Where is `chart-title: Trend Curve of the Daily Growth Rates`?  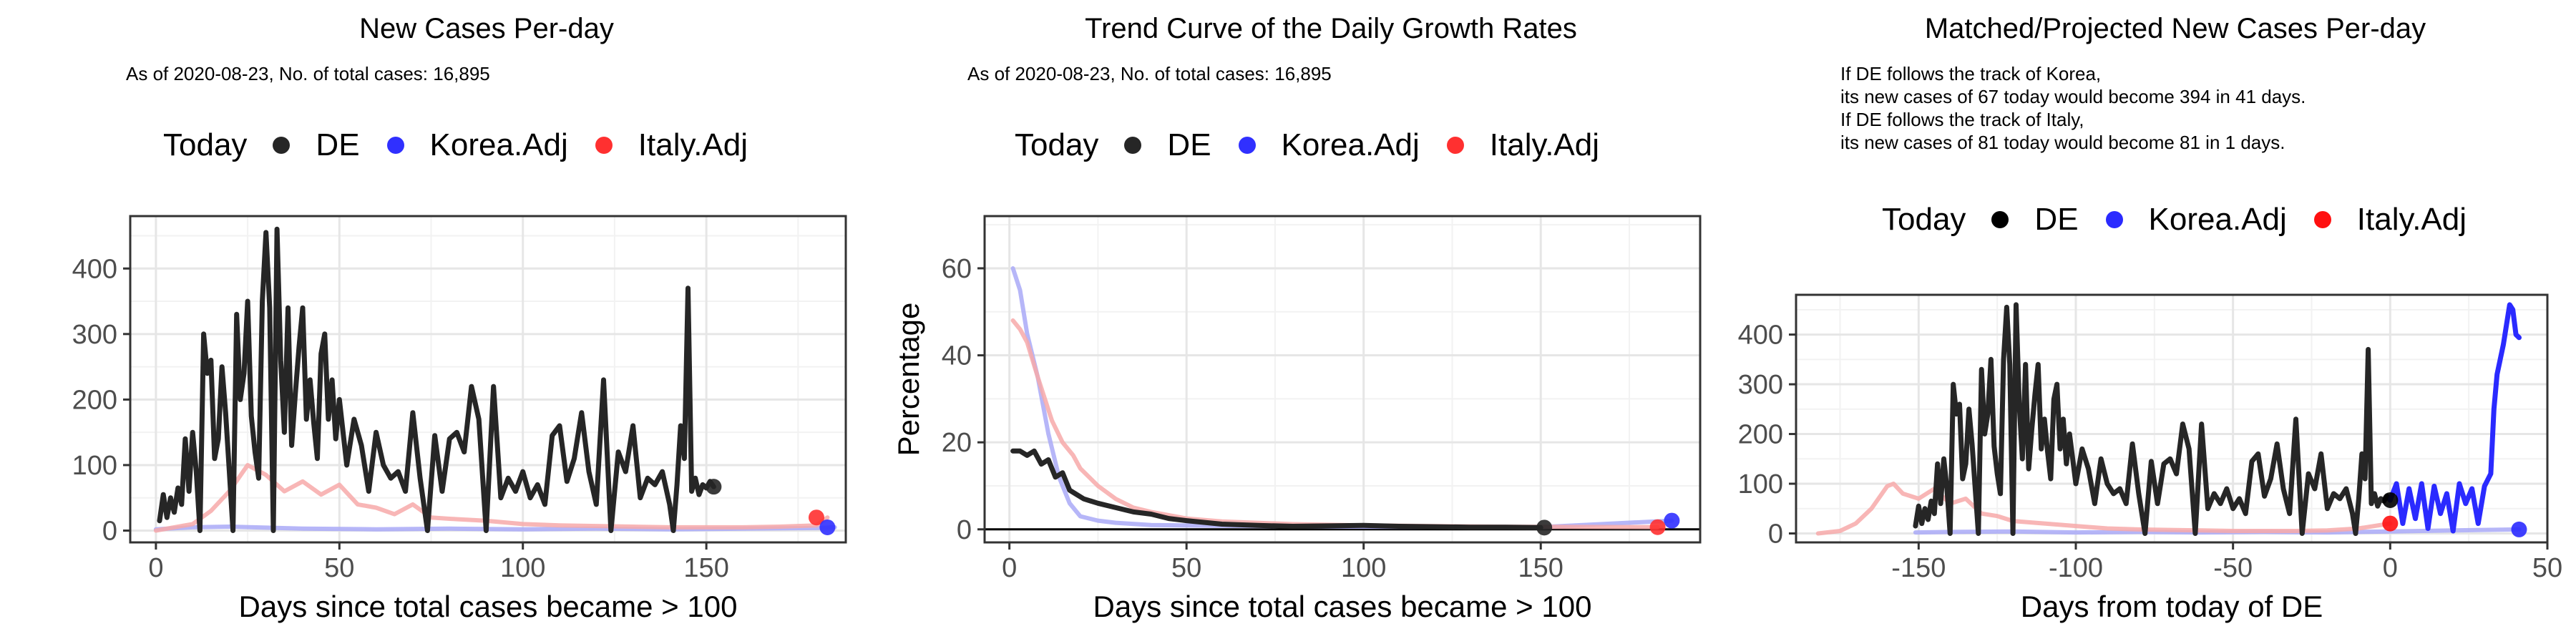 chart-title: Trend Curve of the Daily Growth Rates is located at coordinates (1331, 28).